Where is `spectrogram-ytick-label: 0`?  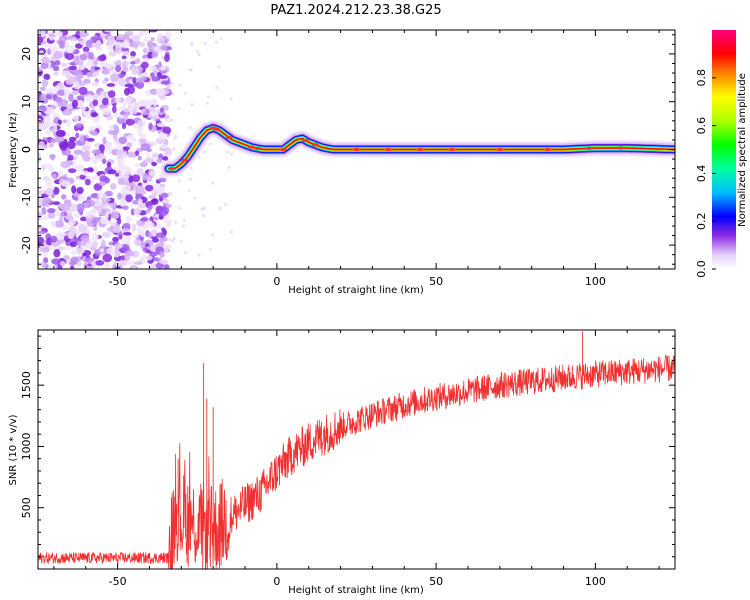
spectrogram-ytick-label: 0 is located at coordinates (26, 149).